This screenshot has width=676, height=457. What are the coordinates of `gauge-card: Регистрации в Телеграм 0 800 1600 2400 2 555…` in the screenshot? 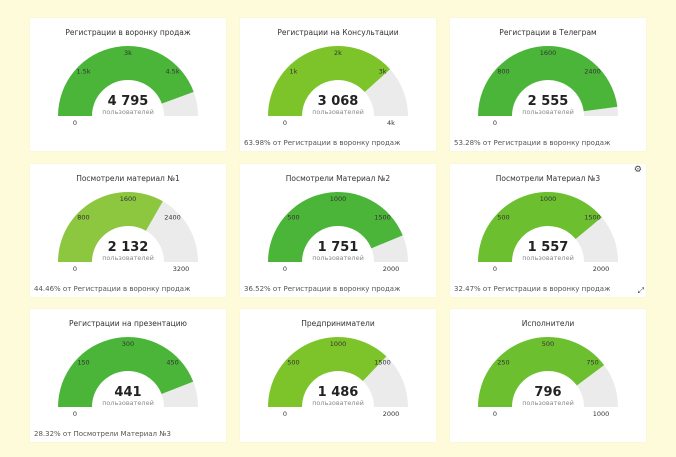 It's located at (548, 84).